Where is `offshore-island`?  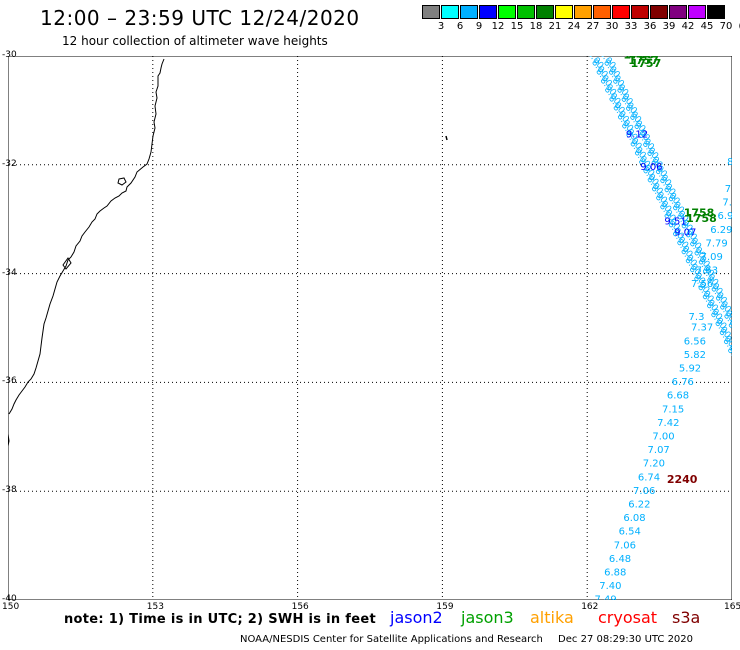 offshore-island is located at coordinates (446, 138).